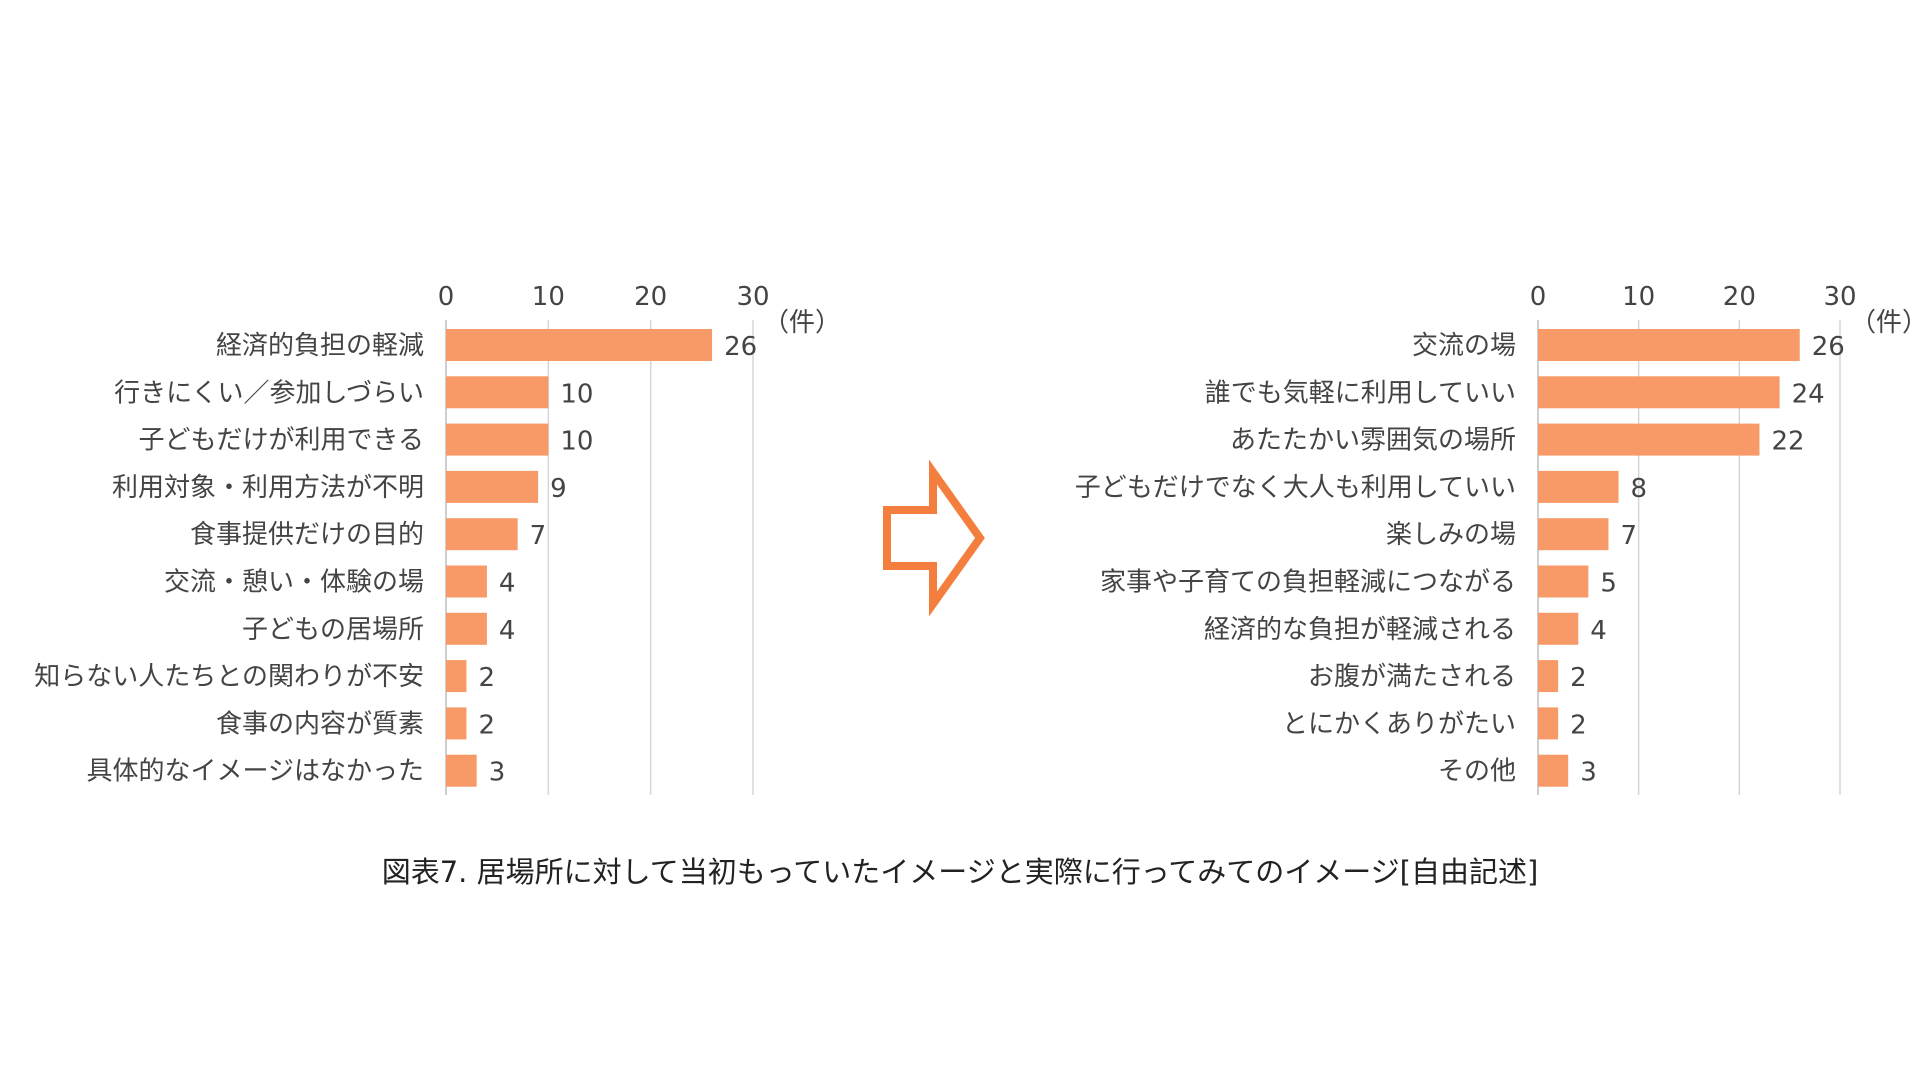  What do you see at coordinates (1477, 772) in the screenshot?
I see `right-category-label: その他` at bounding box center [1477, 772].